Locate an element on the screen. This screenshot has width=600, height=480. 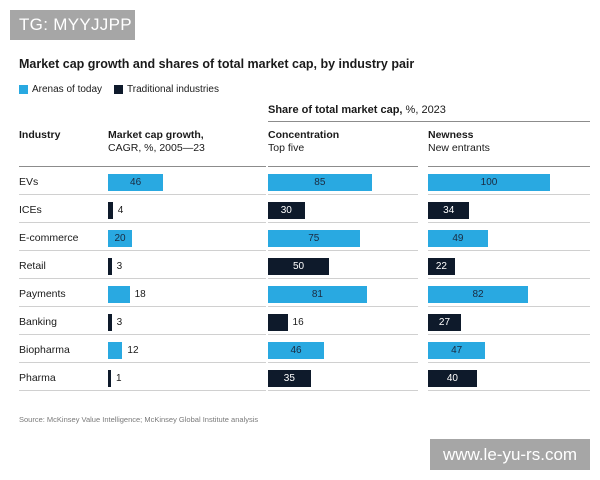
share-header-bold: Share of total market cap, is located at coordinates (335, 110).